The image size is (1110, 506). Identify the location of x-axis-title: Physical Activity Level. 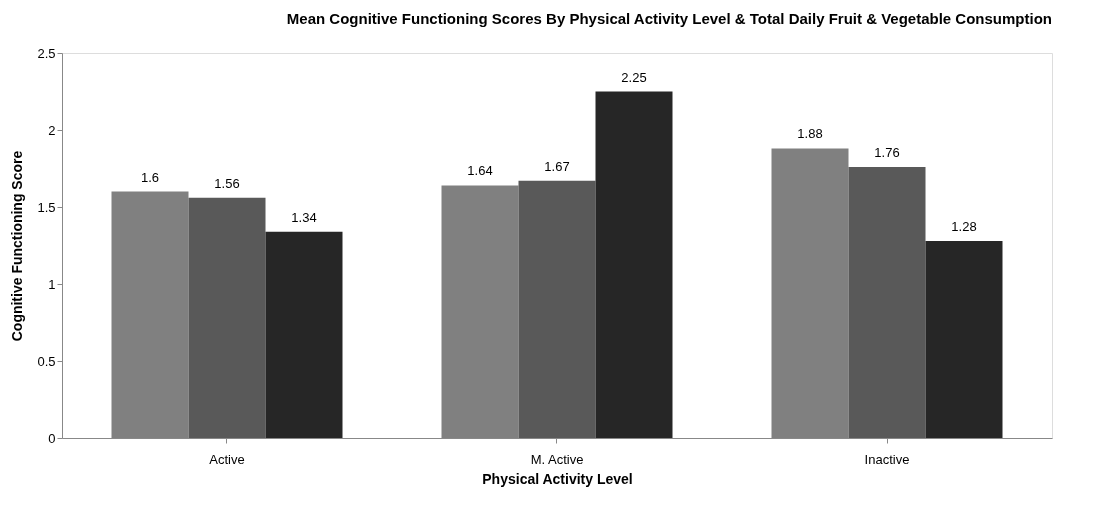
(557, 478).